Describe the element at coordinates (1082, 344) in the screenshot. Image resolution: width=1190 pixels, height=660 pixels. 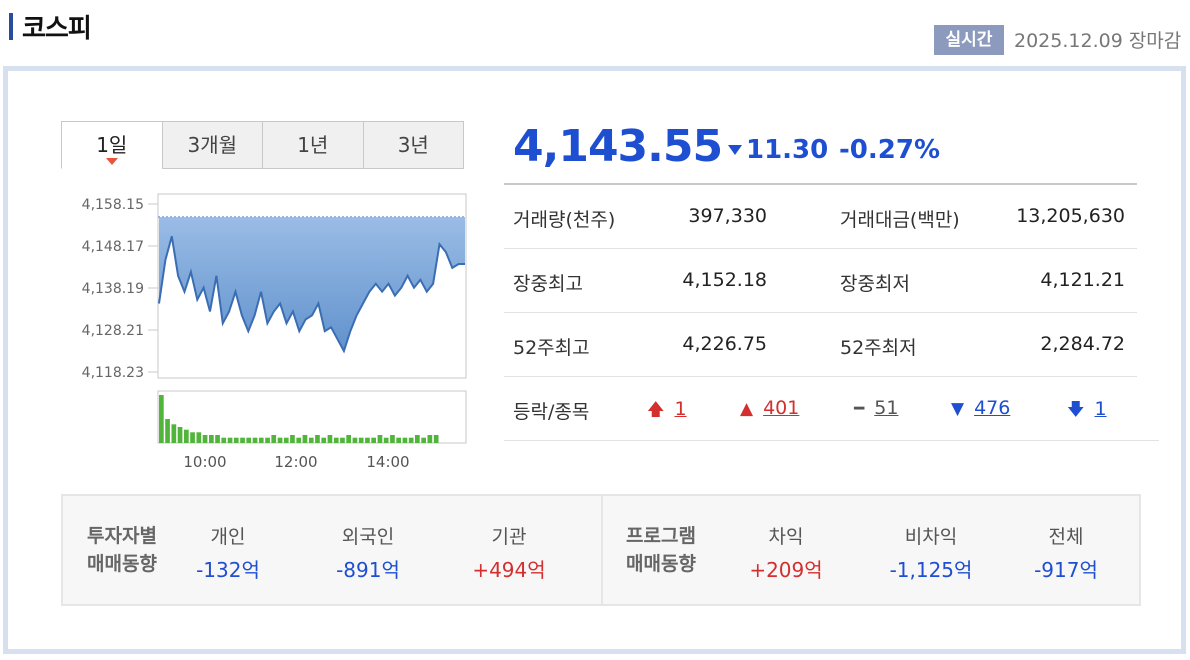
I see `52week-low-value: 2,284.72` at that location.